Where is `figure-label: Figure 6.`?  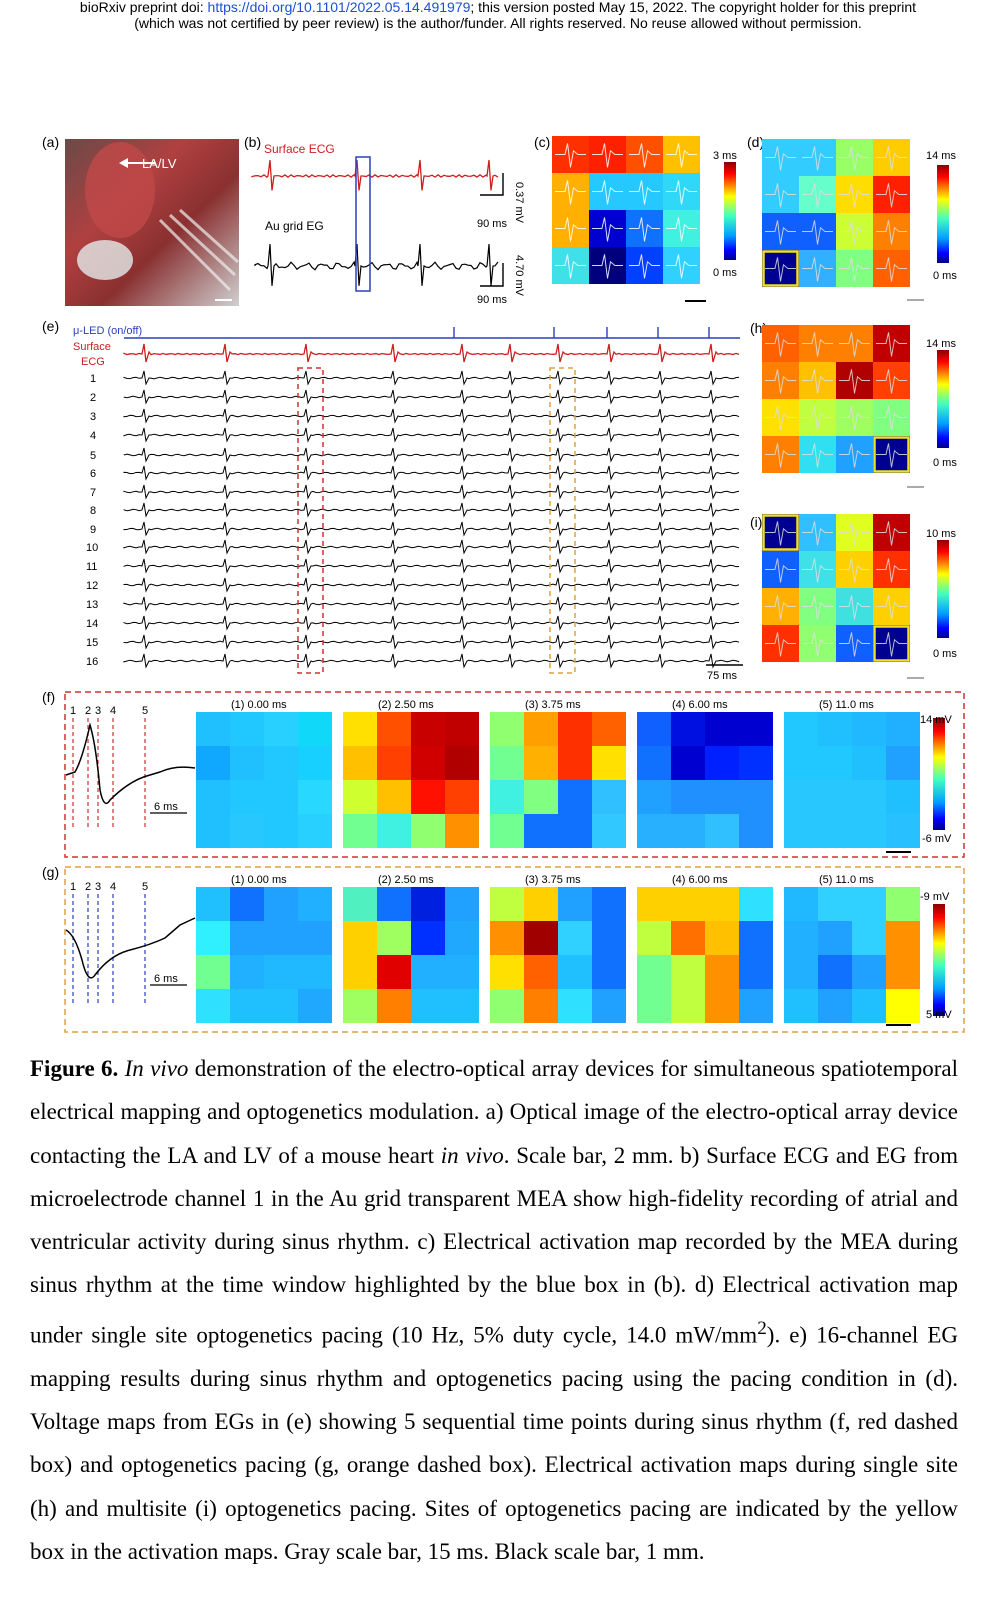 figure-label: Figure 6. is located at coordinates (74, 1068).